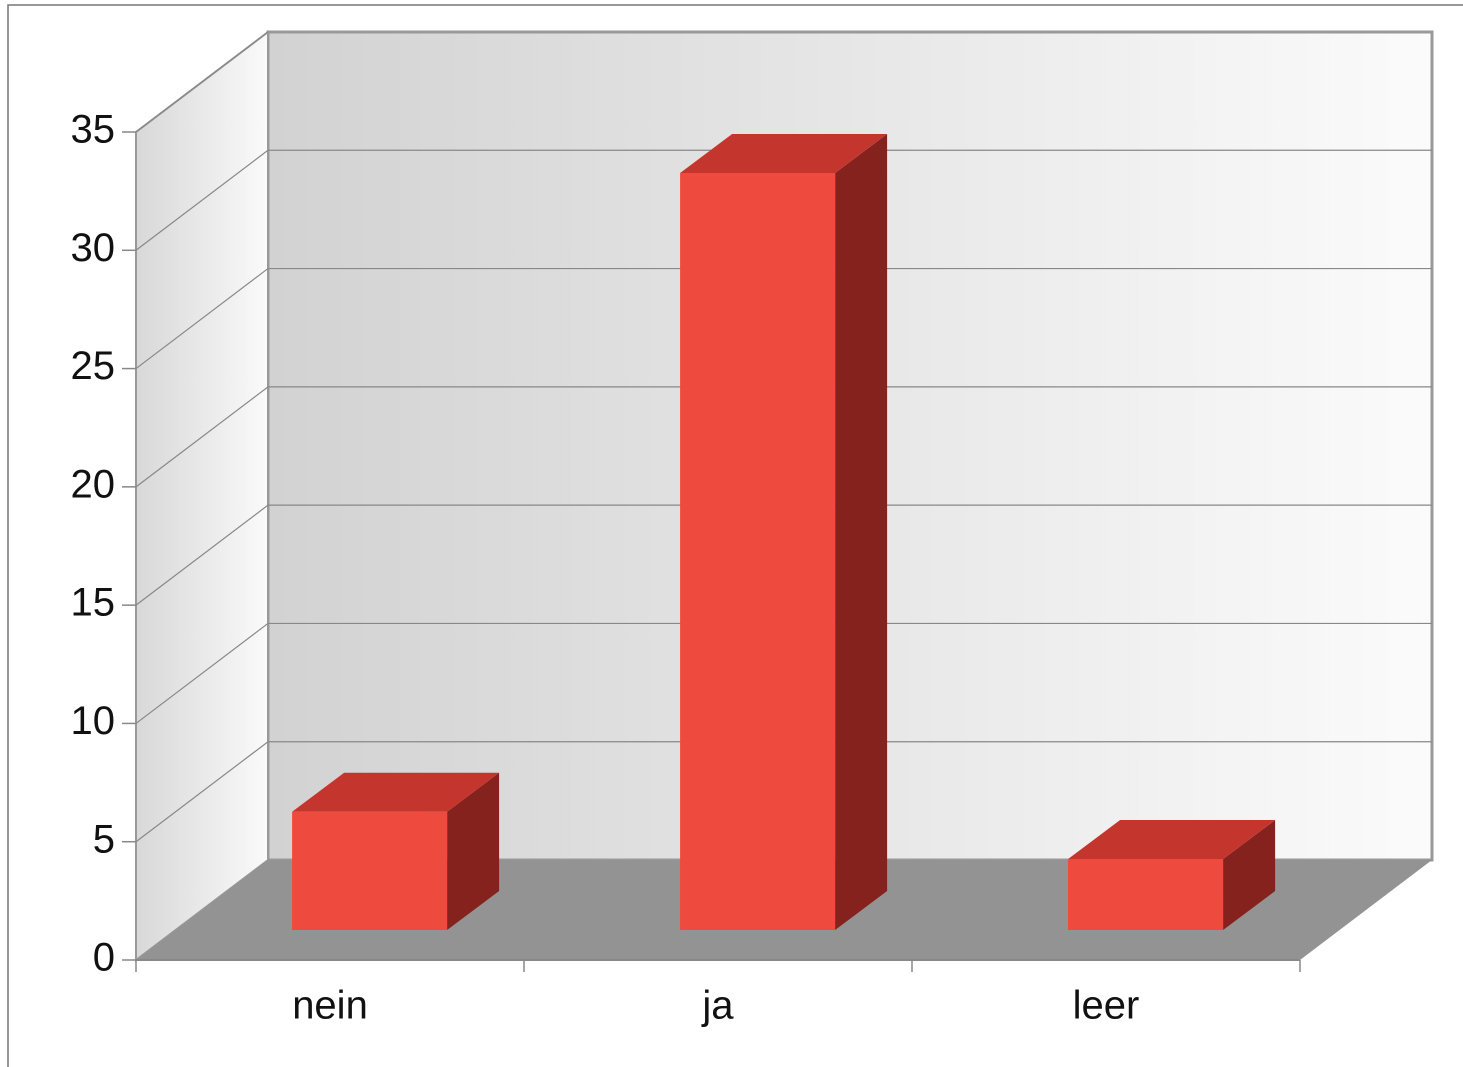 The image size is (1463, 1067). Describe the element at coordinates (717, 1006) in the screenshot. I see `x-tick-label: ja` at that location.